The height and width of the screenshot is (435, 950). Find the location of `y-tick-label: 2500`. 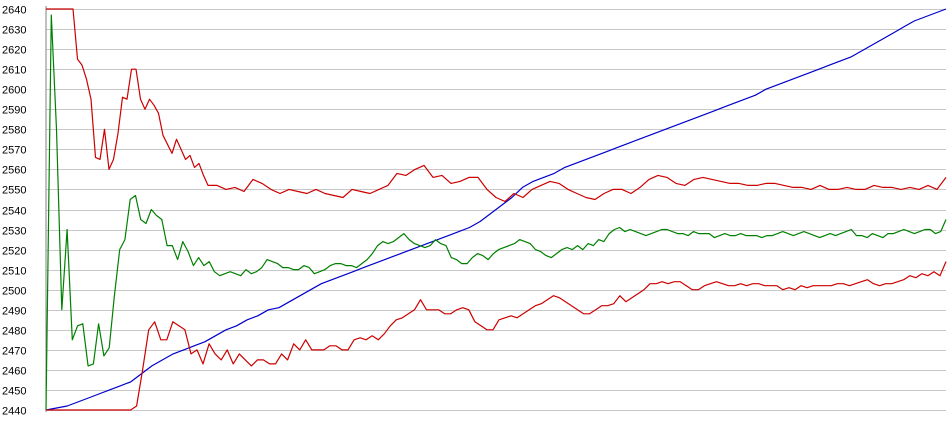

y-tick-label: 2500 is located at coordinates (14, 292).